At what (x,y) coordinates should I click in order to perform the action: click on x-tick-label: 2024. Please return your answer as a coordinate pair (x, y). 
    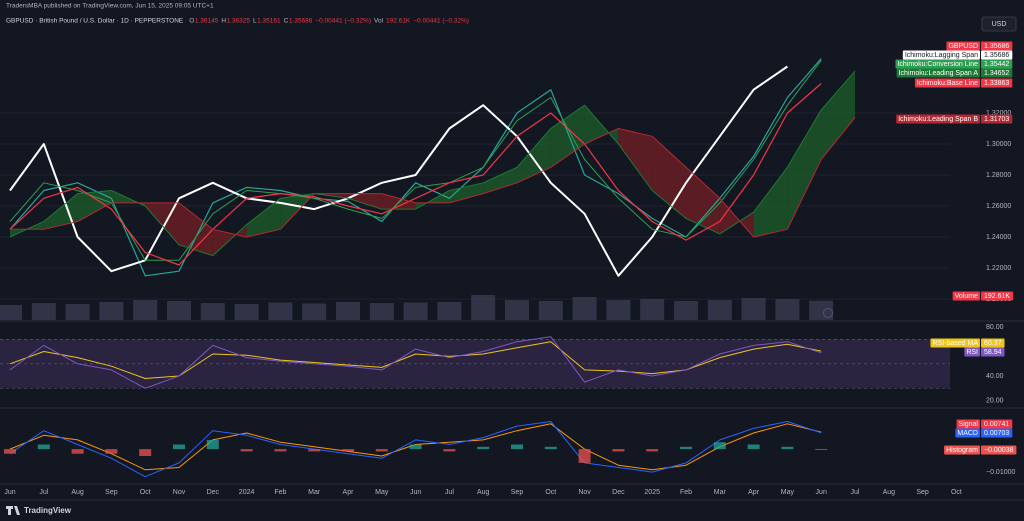
    Looking at the image, I should click on (247, 492).